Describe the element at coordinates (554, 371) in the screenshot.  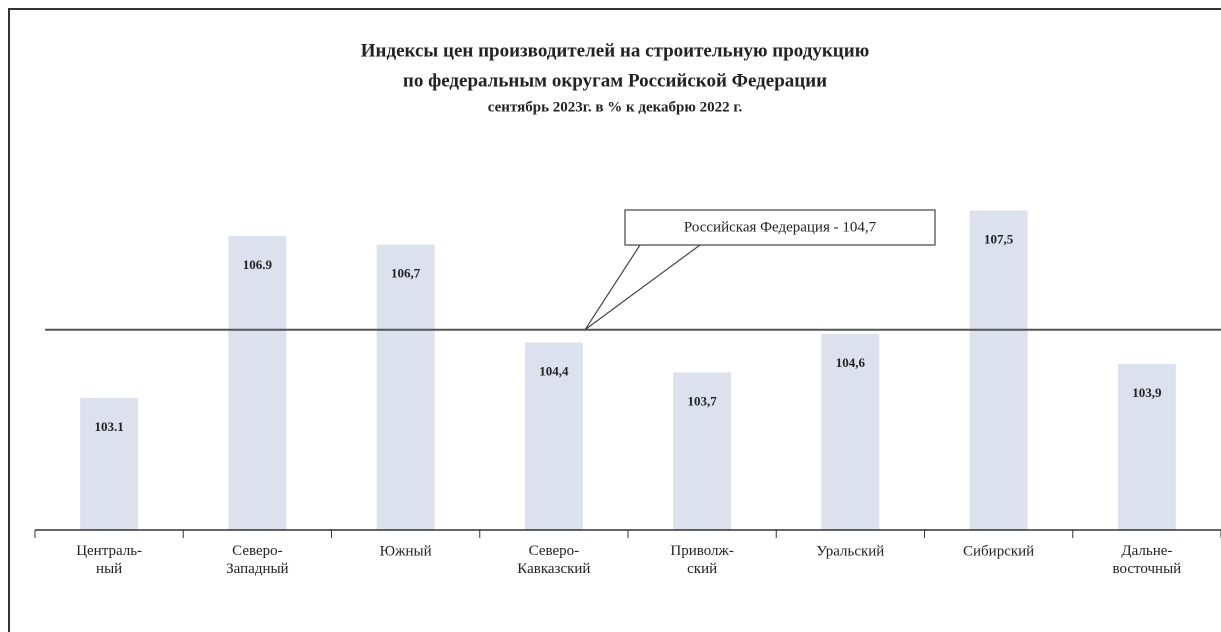
I see `data-label: 104,4` at that location.